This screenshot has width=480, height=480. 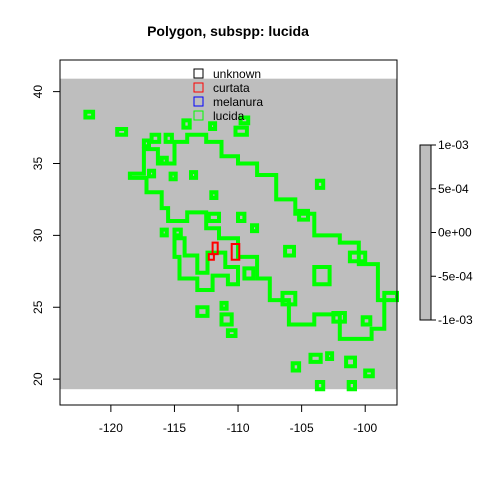 I want to click on y-tick-label: 40, so click(x=38, y=92).